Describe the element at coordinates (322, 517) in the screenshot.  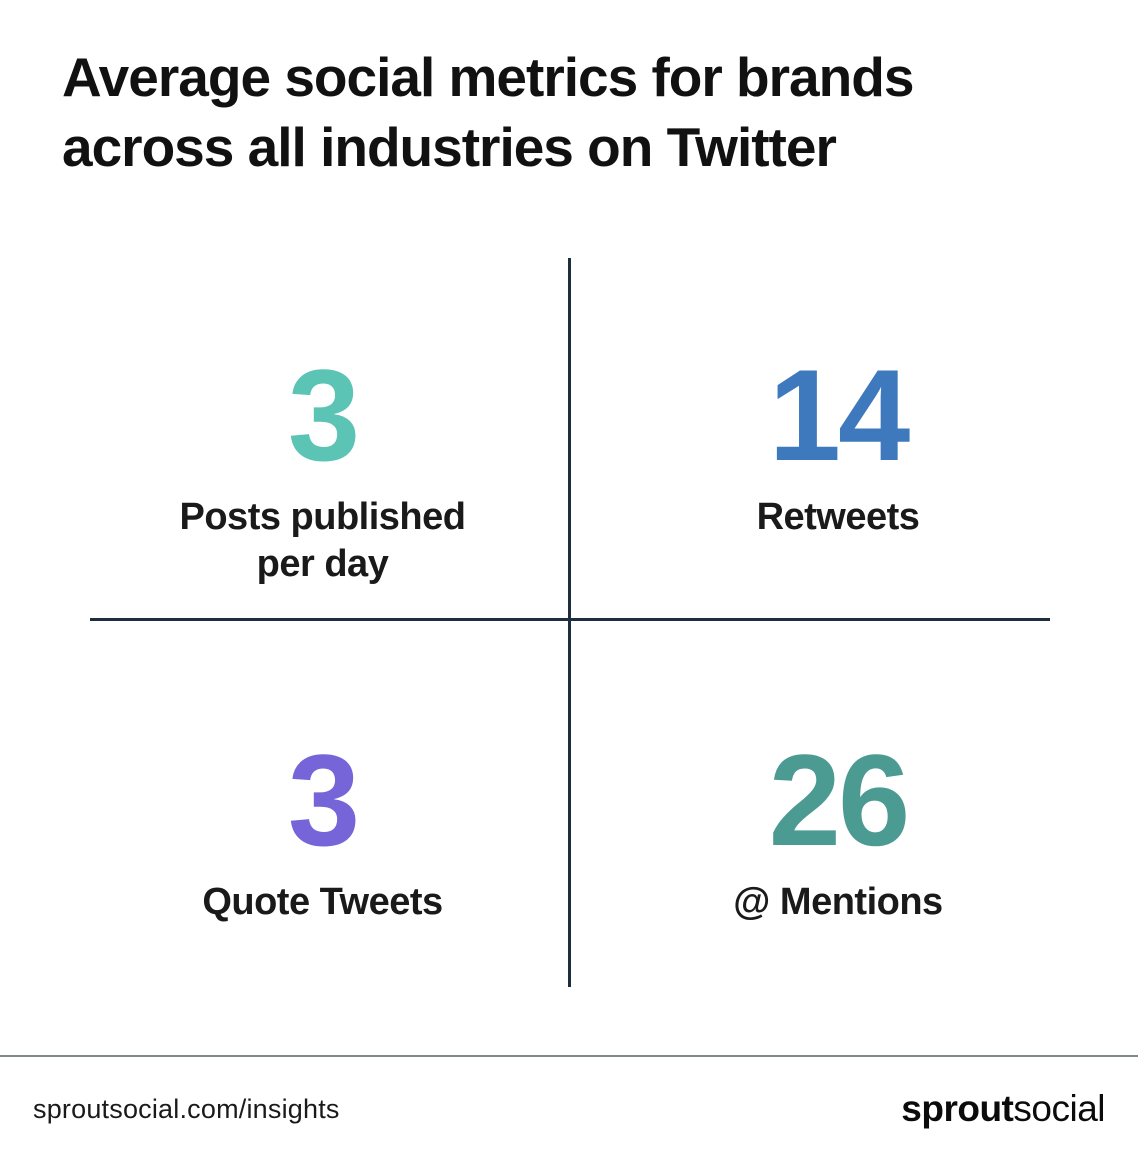
I see `metric-label-line: Posts published` at that location.